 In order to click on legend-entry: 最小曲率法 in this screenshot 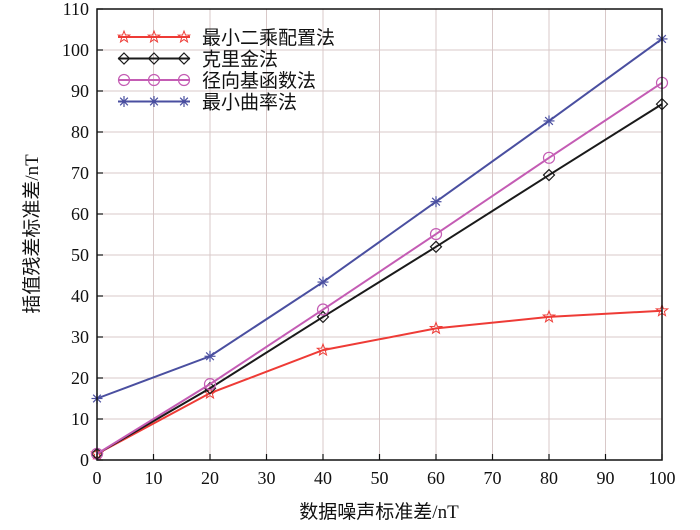, I will do `click(207, 103)`.